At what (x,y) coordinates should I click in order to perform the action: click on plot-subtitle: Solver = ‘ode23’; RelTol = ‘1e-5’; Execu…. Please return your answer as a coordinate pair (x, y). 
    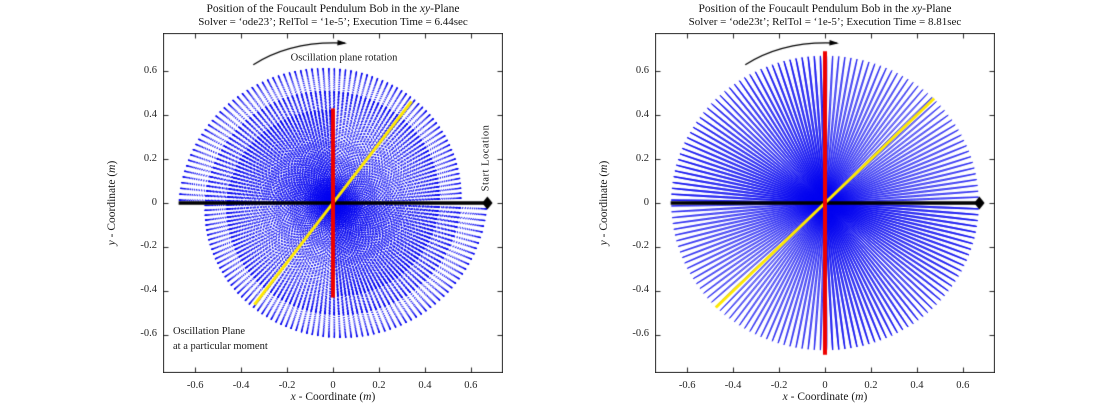
    Looking at the image, I should click on (333, 22).